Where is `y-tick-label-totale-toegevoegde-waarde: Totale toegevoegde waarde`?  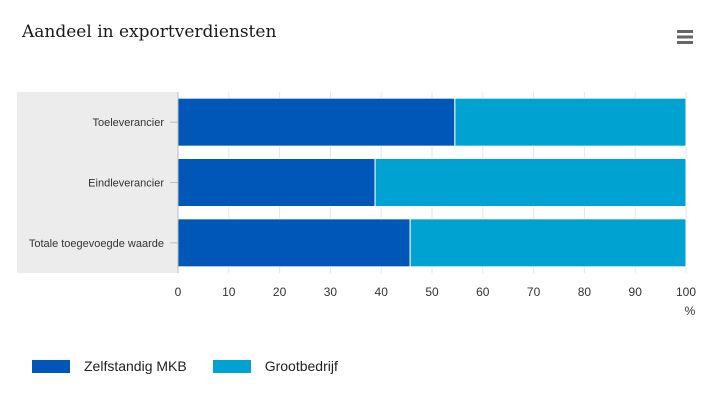
y-tick-label-totale-toegevoegde-waarde: Totale toegevoegde waarde is located at coordinates (96, 244).